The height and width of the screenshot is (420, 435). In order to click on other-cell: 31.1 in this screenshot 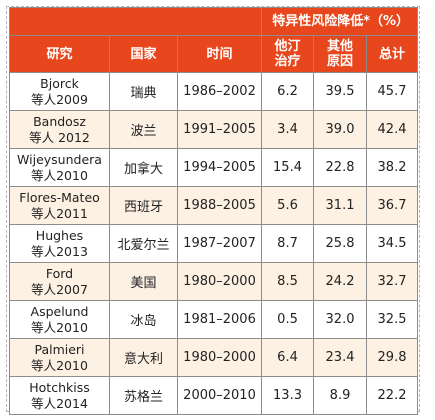, I will do `click(340, 205)`.